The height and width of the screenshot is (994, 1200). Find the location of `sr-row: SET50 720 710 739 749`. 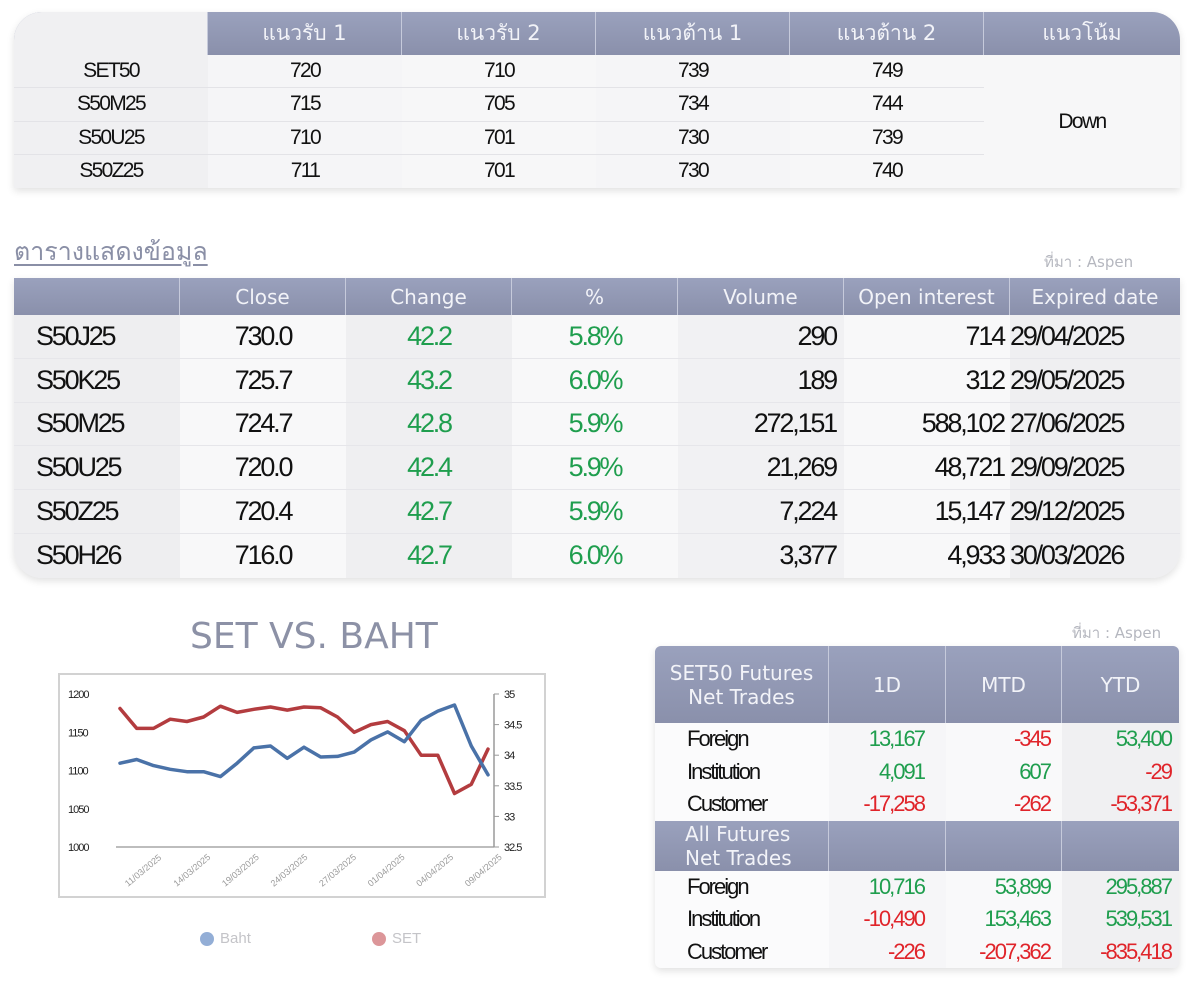

sr-row: SET50 720 710 739 749 is located at coordinates (499, 72).